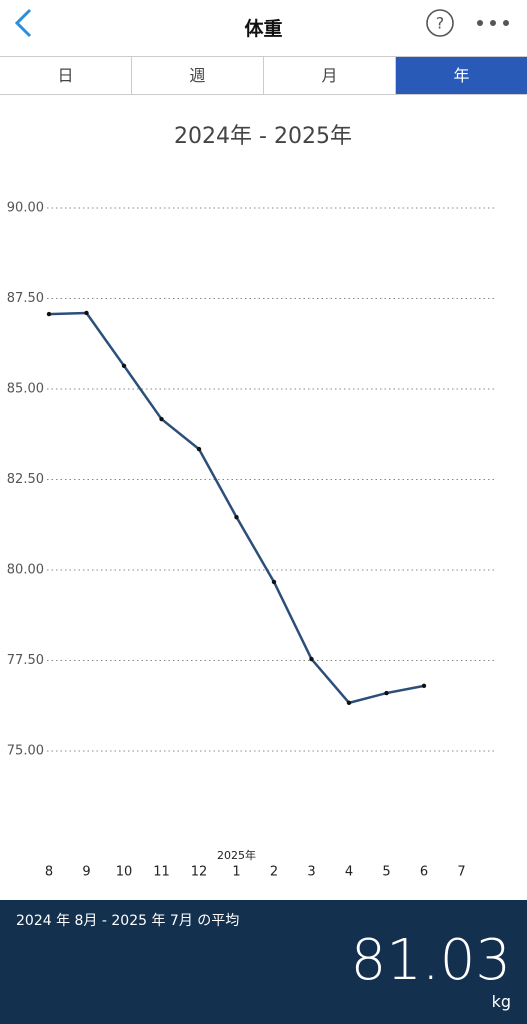 This screenshot has width=527, height=1024. I want to click on y-tick-label: 82.50, so click(25, 479).